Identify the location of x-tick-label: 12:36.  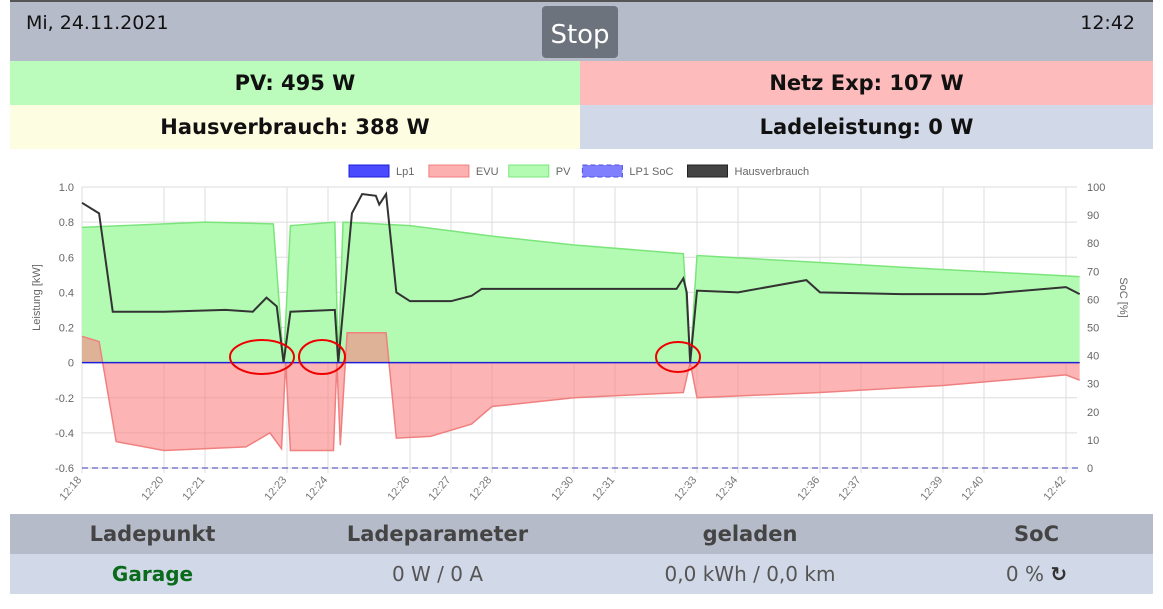
(808, 488).